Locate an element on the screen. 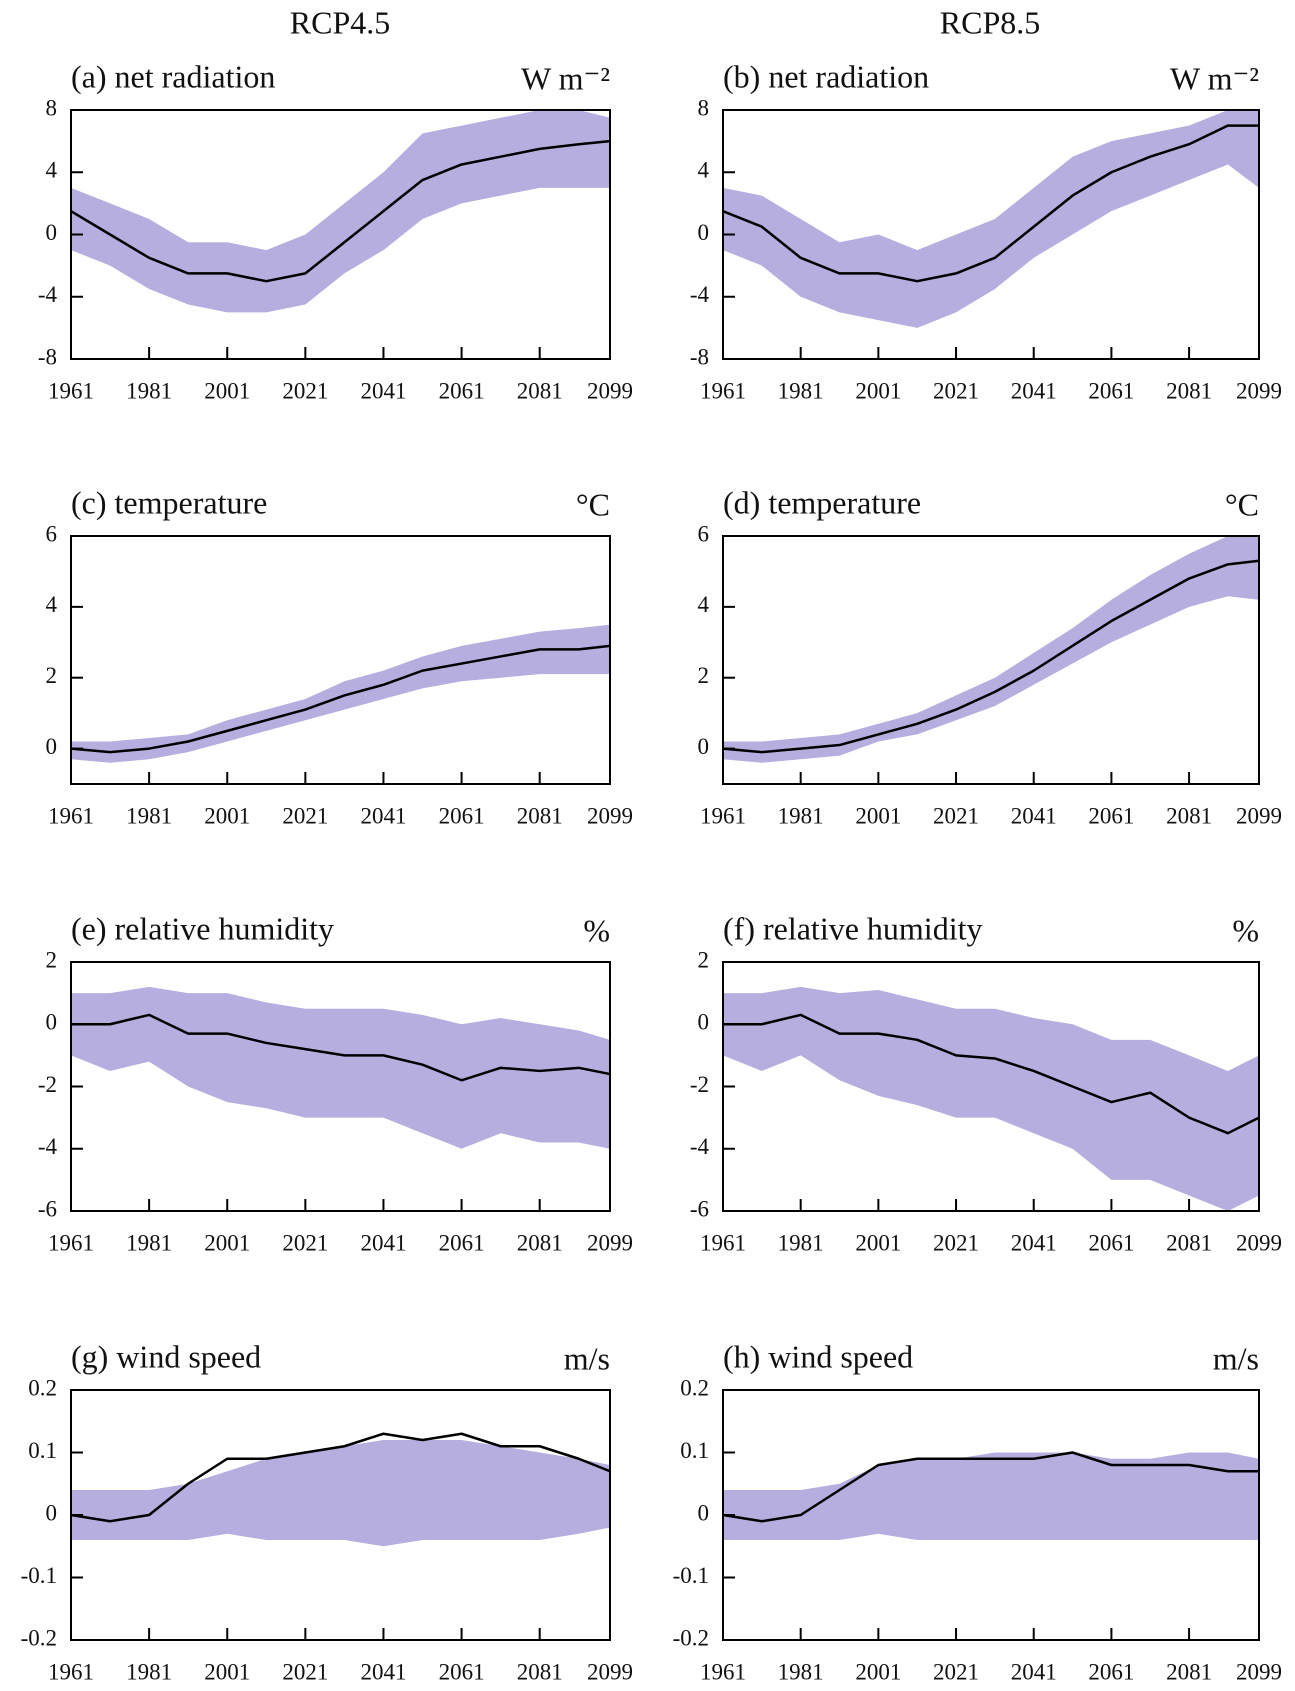  panel-title: (g) wind speed is located at coordinates (166, 1356).